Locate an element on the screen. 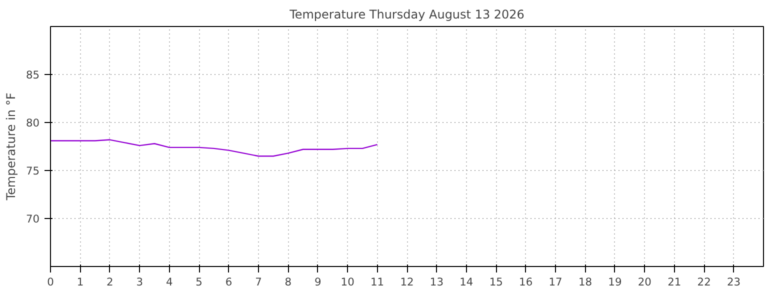 Image resolution: width=768 pixels, height=288 pixels. x-tick-label: 22 is located at coordinates (704, 282).